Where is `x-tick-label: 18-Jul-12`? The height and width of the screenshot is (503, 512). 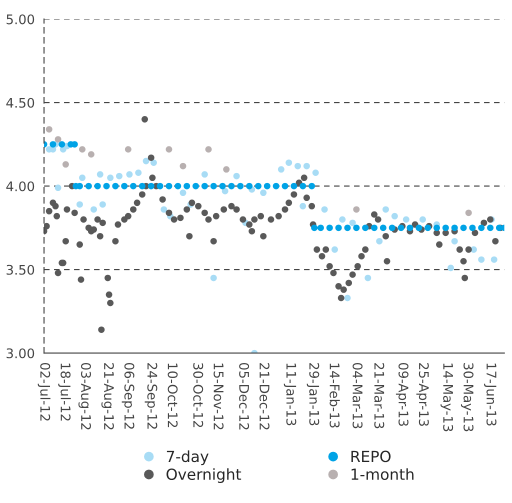
x-tick-label: 18-Jul-12 is located at coordinates (64, 392).